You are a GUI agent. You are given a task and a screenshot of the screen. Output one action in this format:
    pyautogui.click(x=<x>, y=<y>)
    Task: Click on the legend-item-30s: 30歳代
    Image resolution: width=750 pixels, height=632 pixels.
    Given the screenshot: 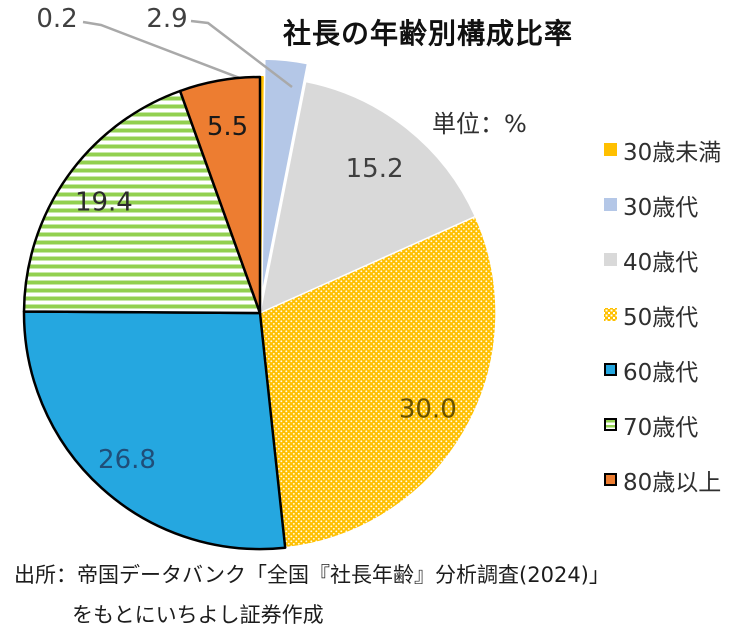 What is the action you would take?
    pyautogui.click(x=677, y=204)
    